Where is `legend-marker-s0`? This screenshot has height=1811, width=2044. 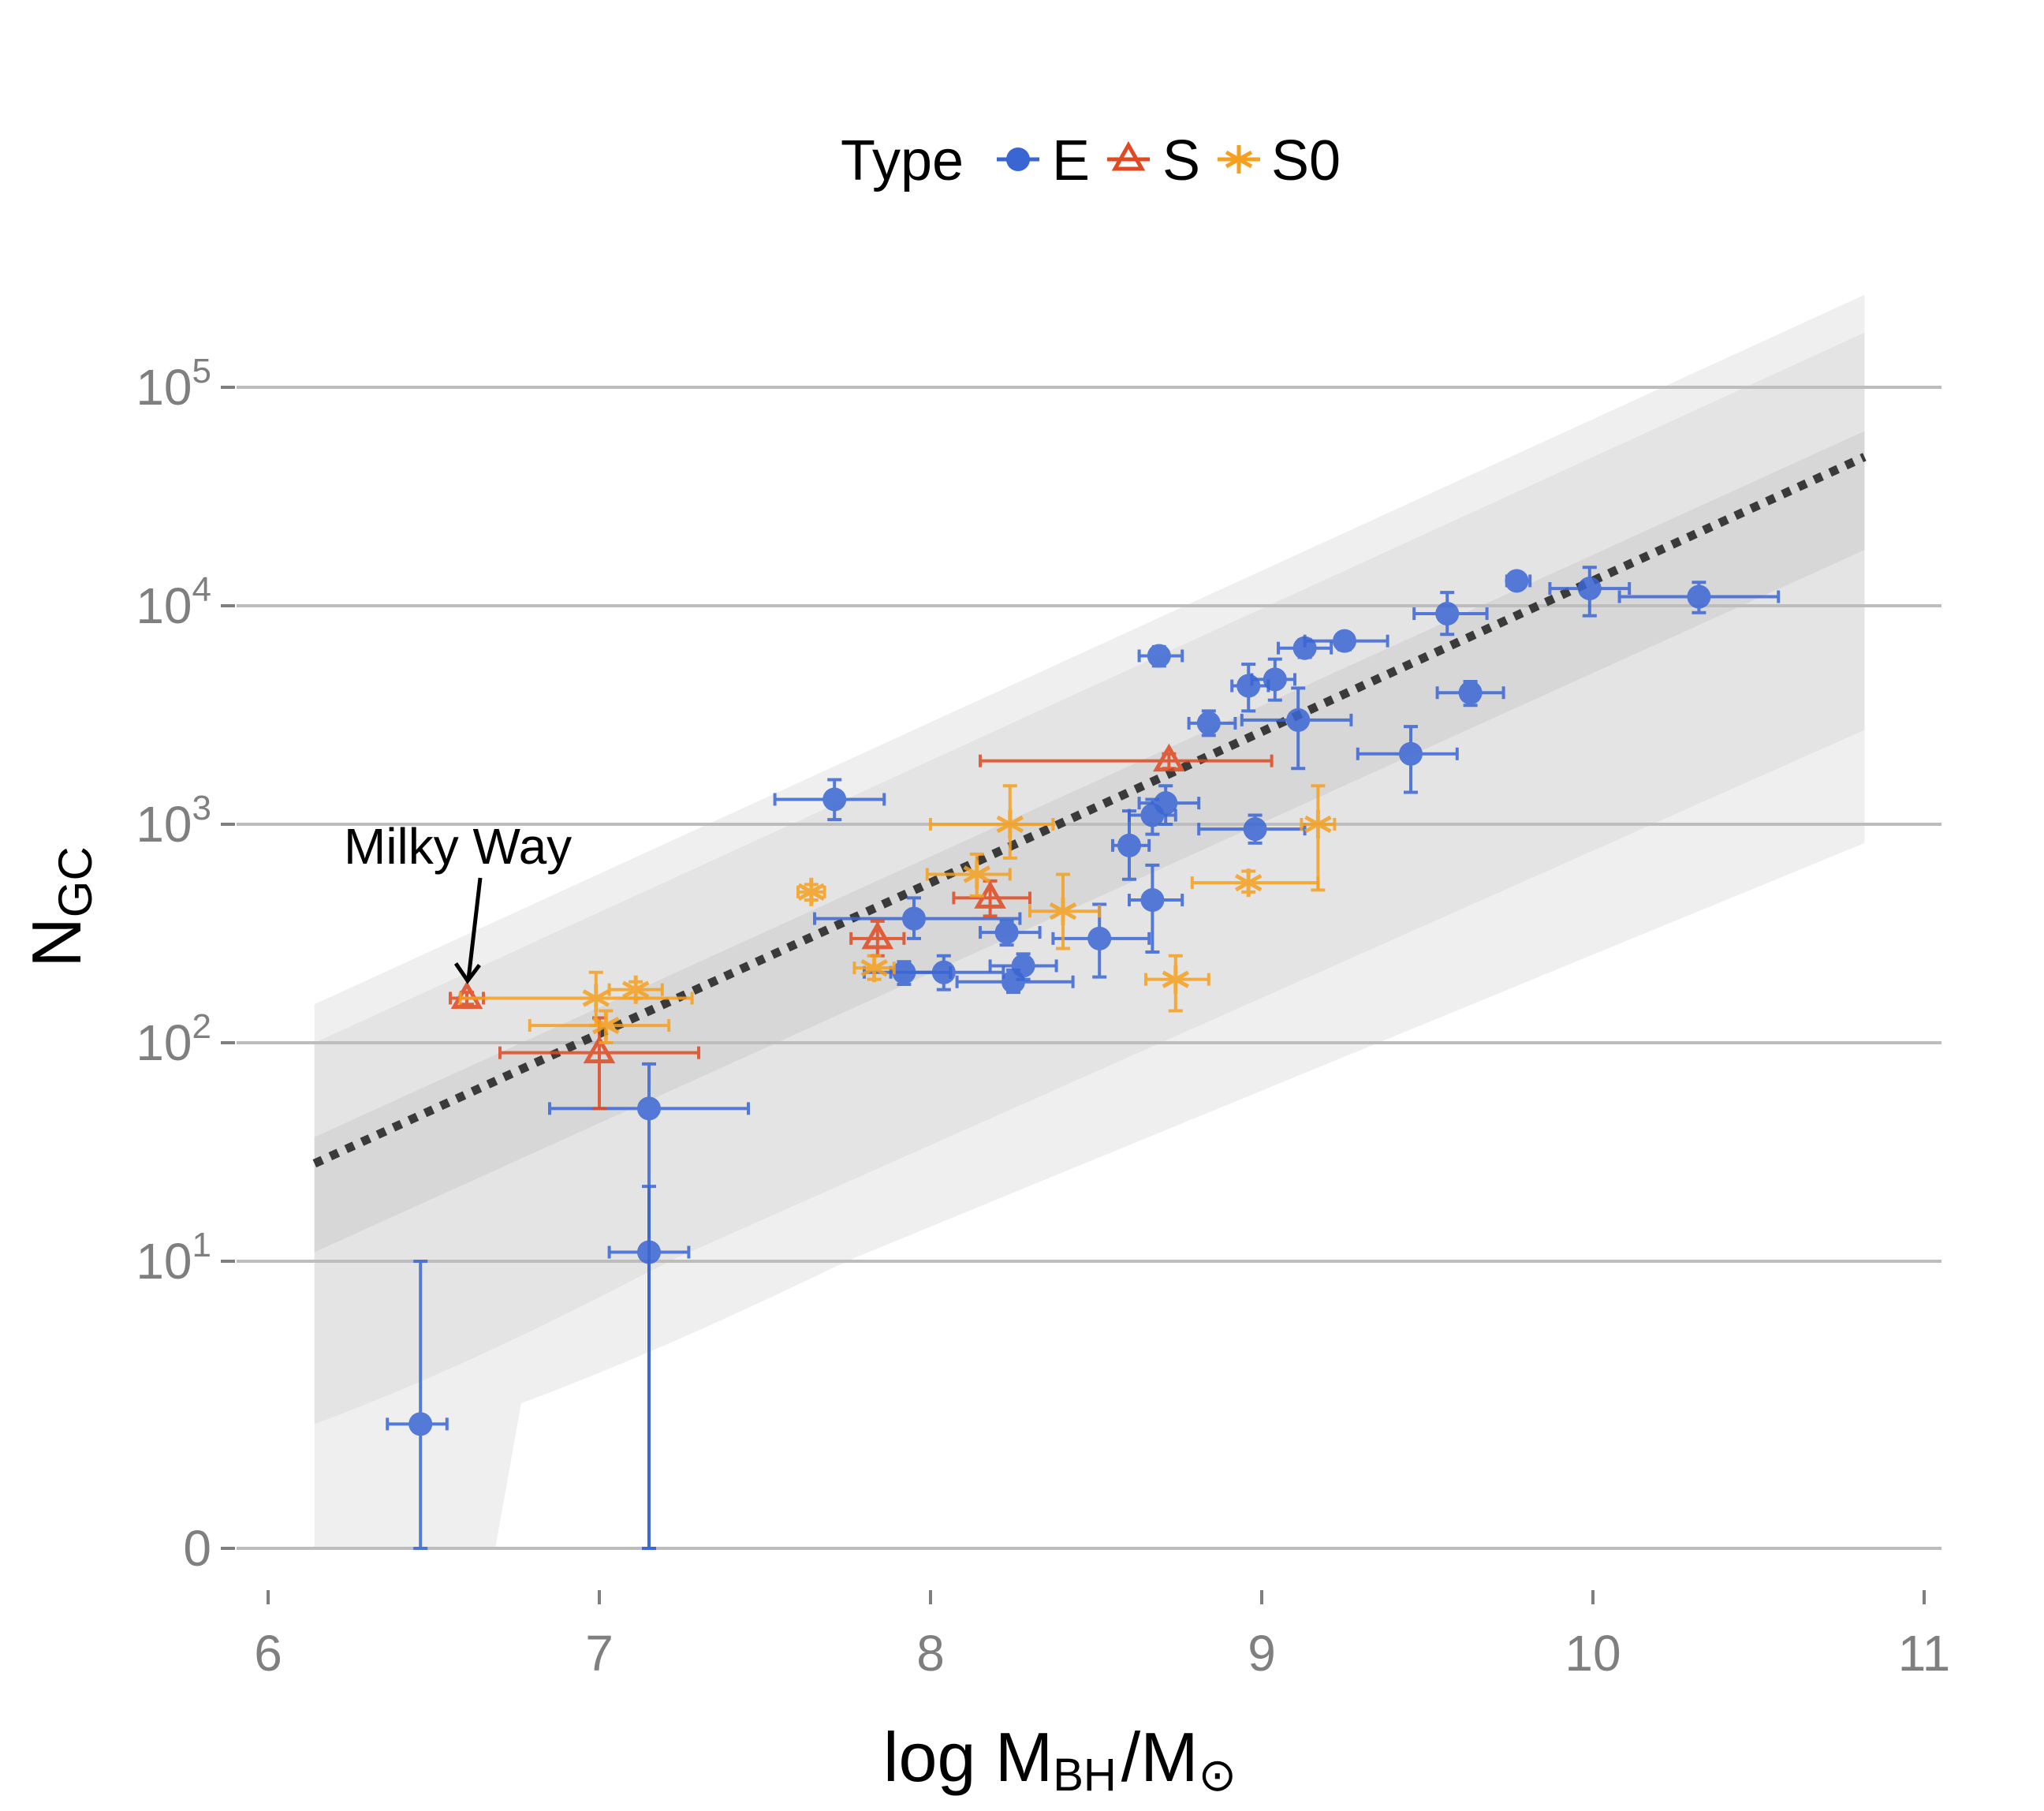
legend-marker-s0 is located at coordinates (1239, 159).